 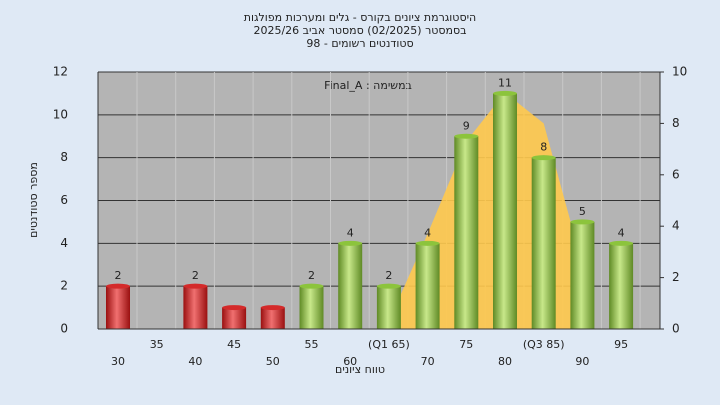 What do you see at coordinates (64, 243) in the screenshot?
I see `y-tick-label: 4` at bounding box center [64, 243].